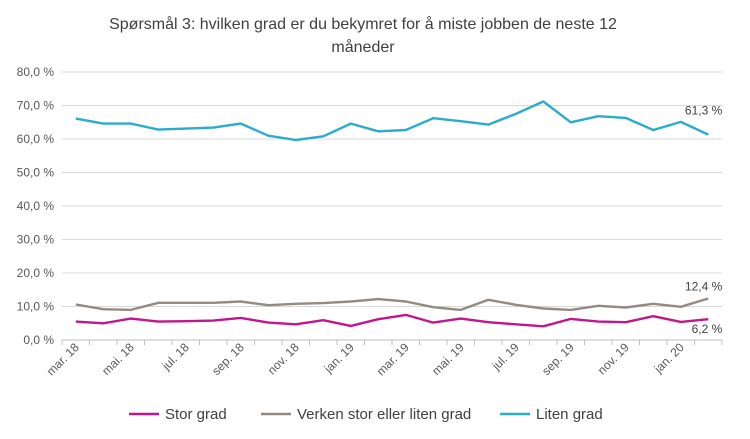 The height and width of the screenshot is (439, 750). What do you see at coordinates (569, 414) in the screenshot?
I see `legend-label: Liten grad` at bounding box center [569, 414].